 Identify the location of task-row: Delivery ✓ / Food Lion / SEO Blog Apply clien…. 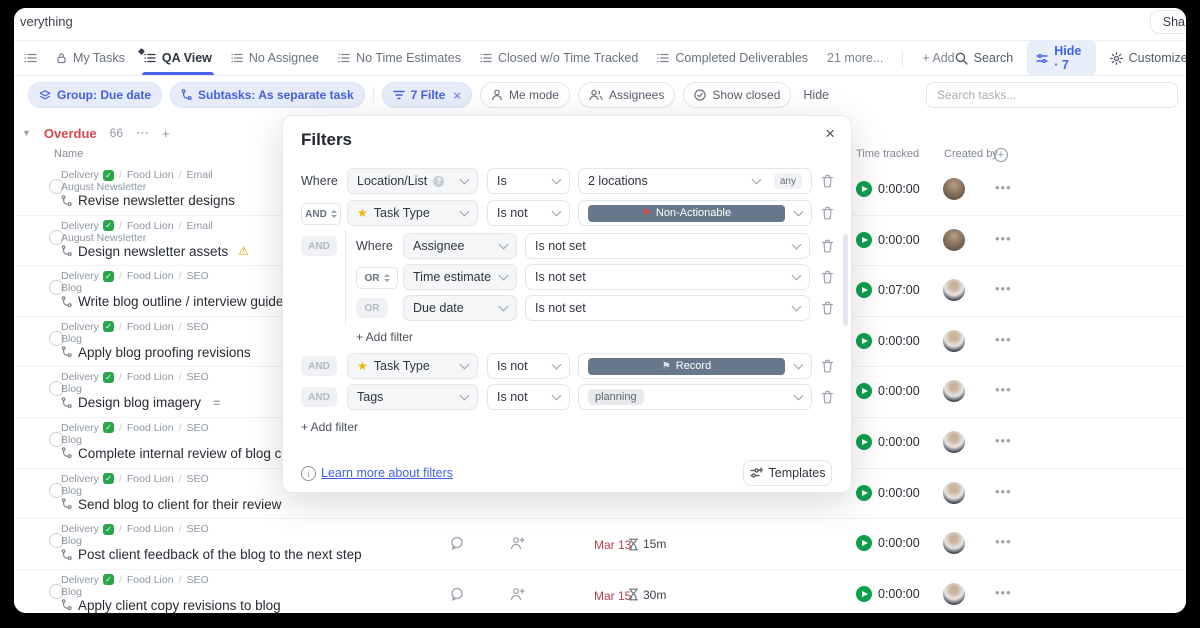
(600, 591).